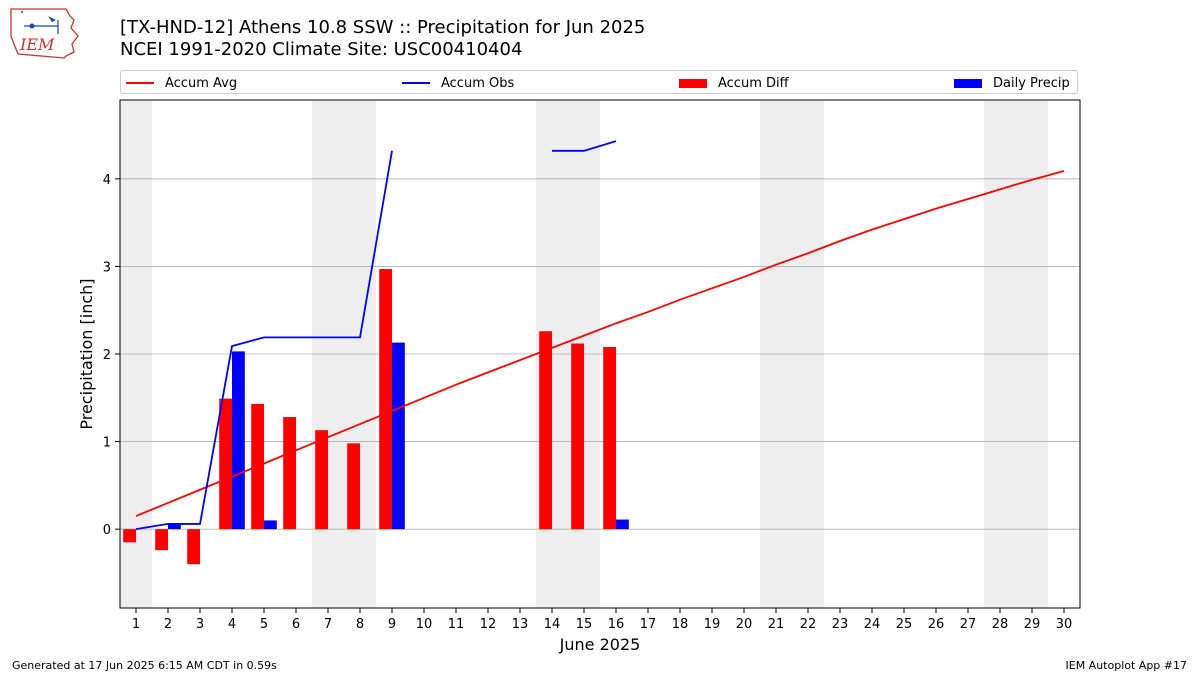 This screenshot has width=1200, height=675. What do you see at coordinates (168, 624) in the screenshot?
I see `x-tick-label: 2` at bounding box center [168, 624].